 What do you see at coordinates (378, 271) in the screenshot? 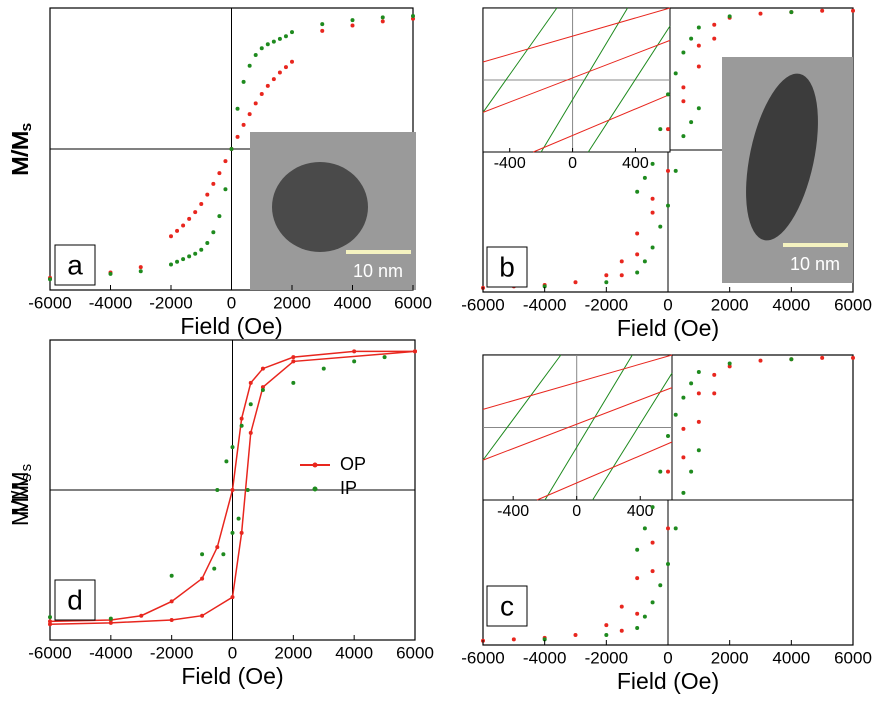
I see `scale-label: 10 nm` at bounding box center [378, 271].